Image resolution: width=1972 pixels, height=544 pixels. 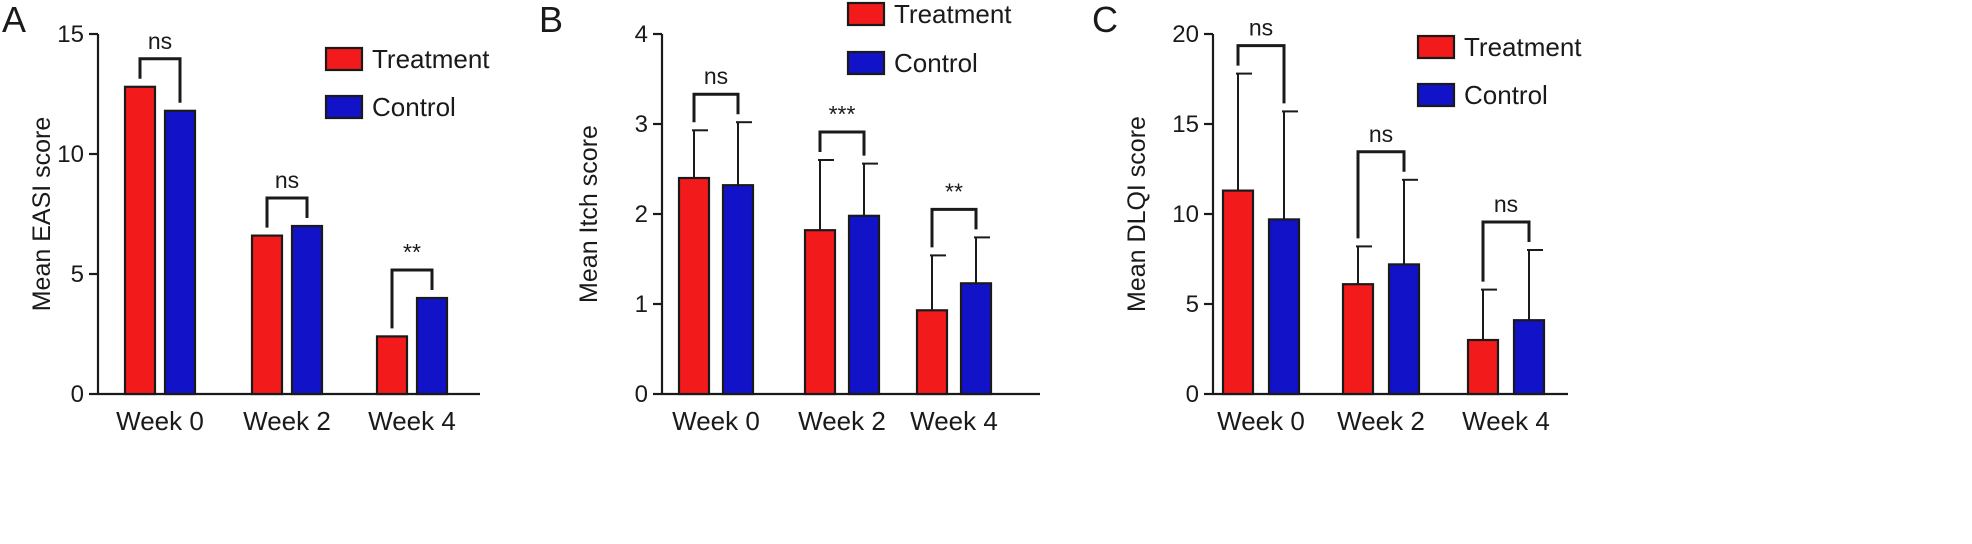 What do you see at coordinates (589, 214) in the screenshot?
I see `y-axis-label: Mean Itch score` at bounding box center [589, 214].